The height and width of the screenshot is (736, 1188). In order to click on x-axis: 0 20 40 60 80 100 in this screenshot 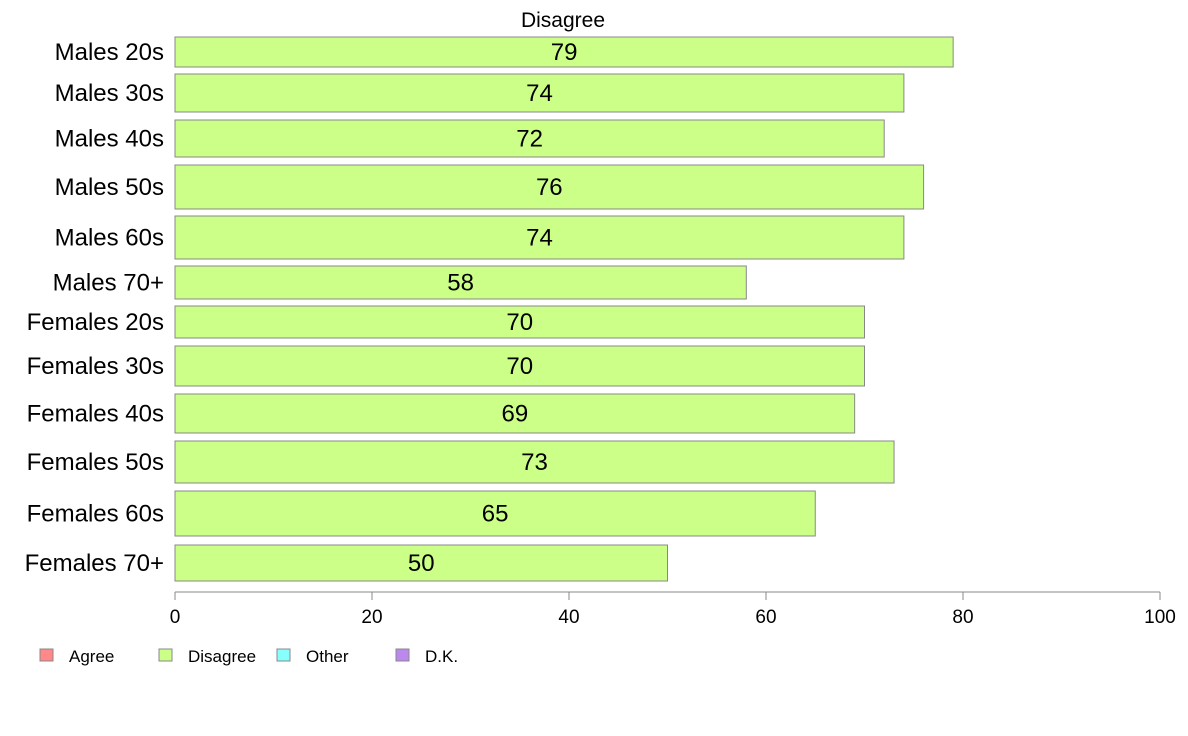, I will do `click(673, 609)`.